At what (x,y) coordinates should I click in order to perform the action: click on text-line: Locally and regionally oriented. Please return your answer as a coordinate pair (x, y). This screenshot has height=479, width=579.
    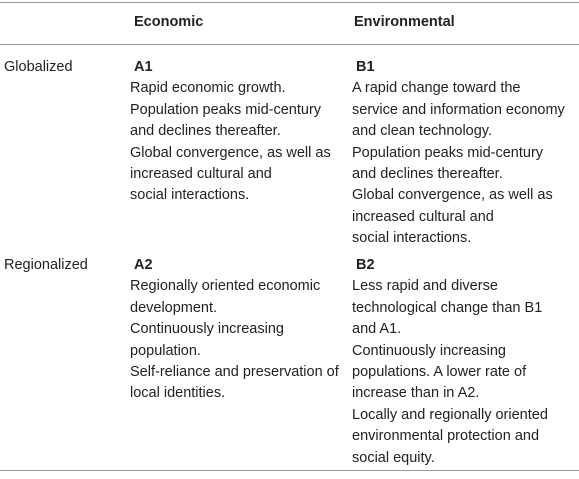
    Looking at the image, I should click on (450, 414).